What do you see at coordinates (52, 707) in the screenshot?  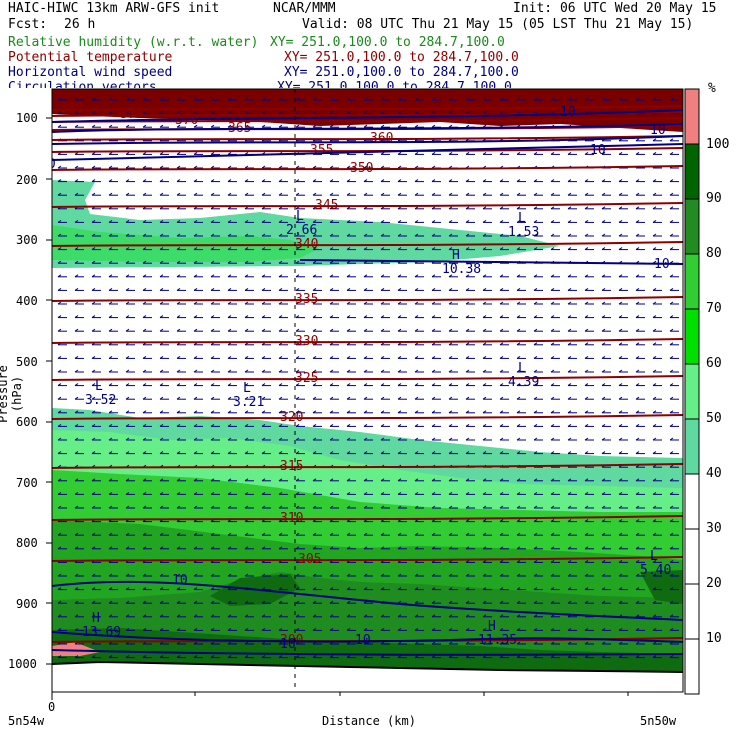 I see `x-tick-zero: 0` at bounding box center [52, 707].